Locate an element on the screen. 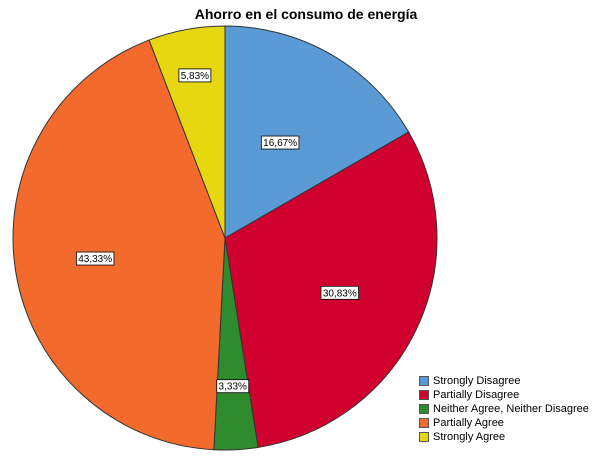 This screenshot has width=612, height=462. legend-item-partially-agree: Partially Agree is located at coordinates (504, 423).